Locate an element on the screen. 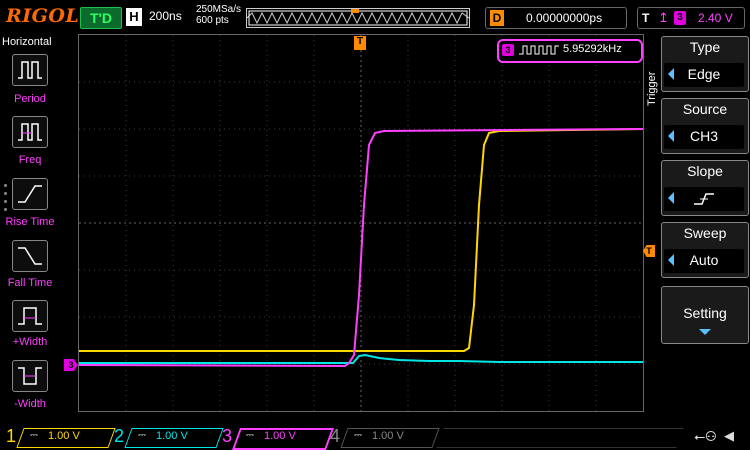 This screenshot has width=750, height=450. trigger-source-button: Source CH3 is located at coordinates (705, 126).